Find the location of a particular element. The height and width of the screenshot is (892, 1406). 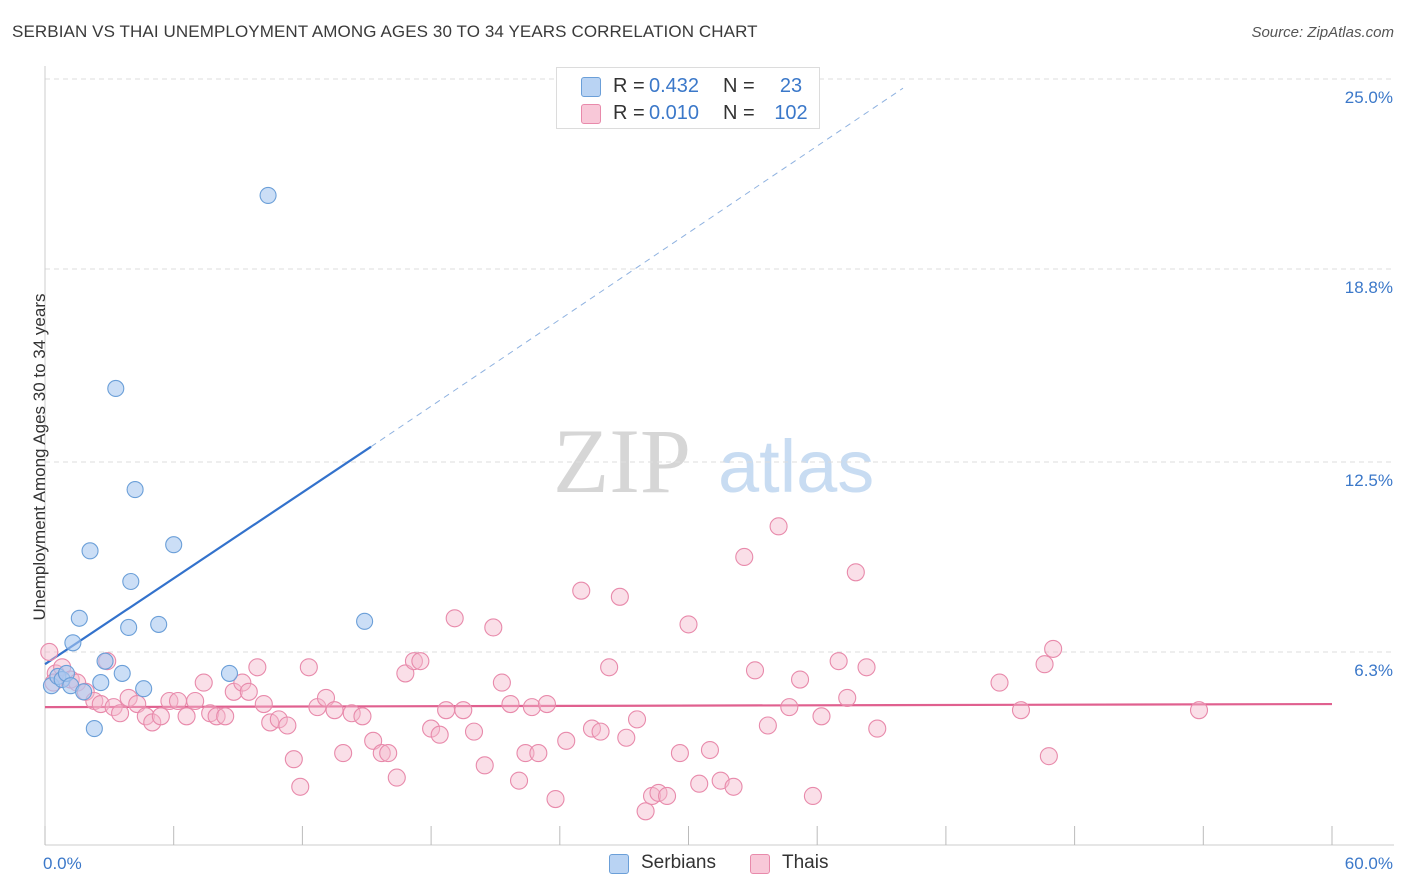

thai-n-value: 102 is located at coordinates (791, 113).